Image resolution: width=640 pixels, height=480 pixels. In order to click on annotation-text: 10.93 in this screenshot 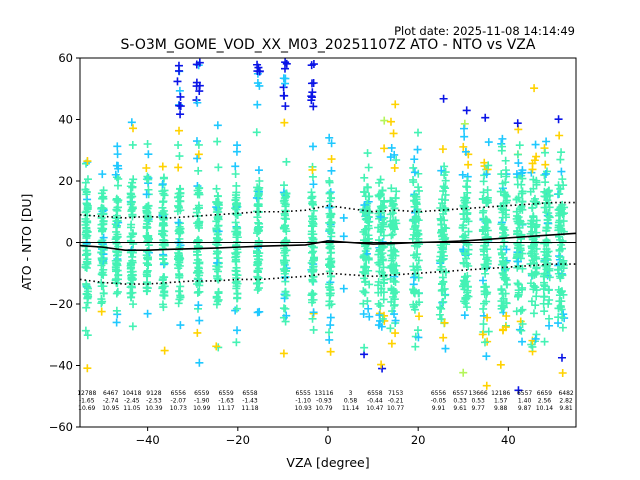, I will do `click(303, 408)`.